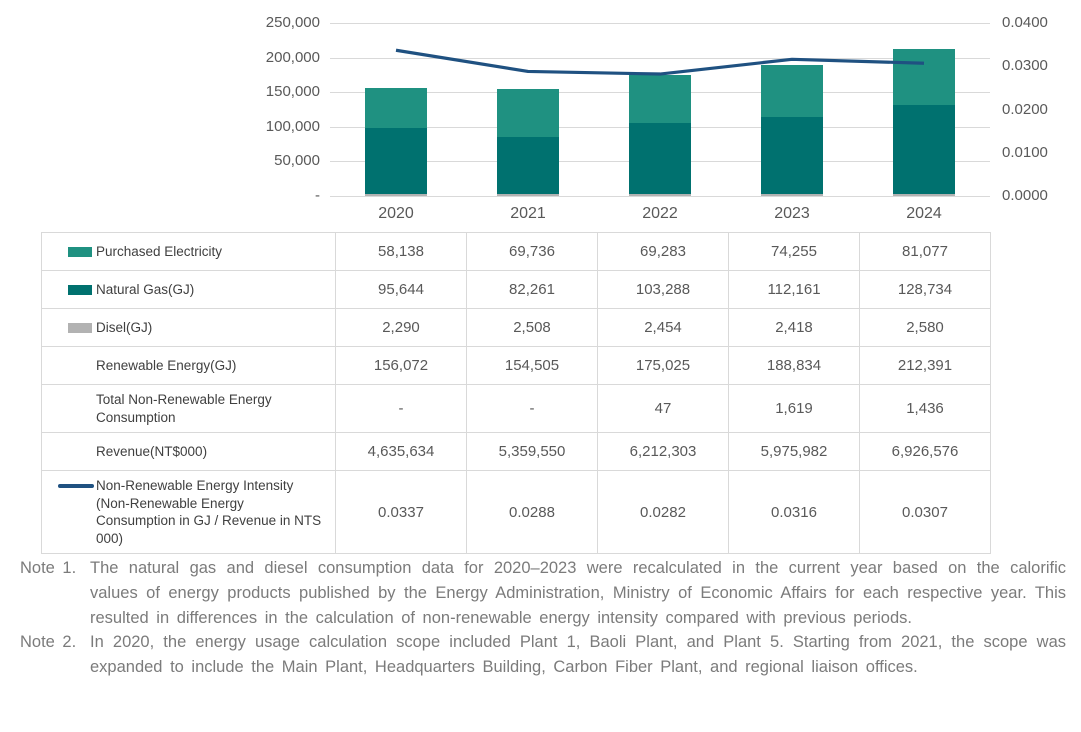 This screenshot has width=1081, height=732. Describe the element at coordinates (152, 451) in the screenshot. I see `row-label: Revenue(NT$000)` at that location.